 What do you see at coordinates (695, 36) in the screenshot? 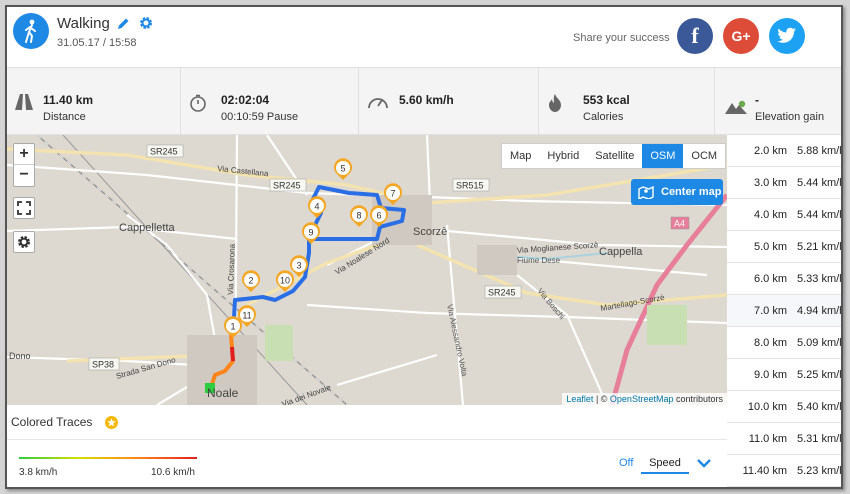
I see `facebook-share-button: f` at bounding box center [695, 36].